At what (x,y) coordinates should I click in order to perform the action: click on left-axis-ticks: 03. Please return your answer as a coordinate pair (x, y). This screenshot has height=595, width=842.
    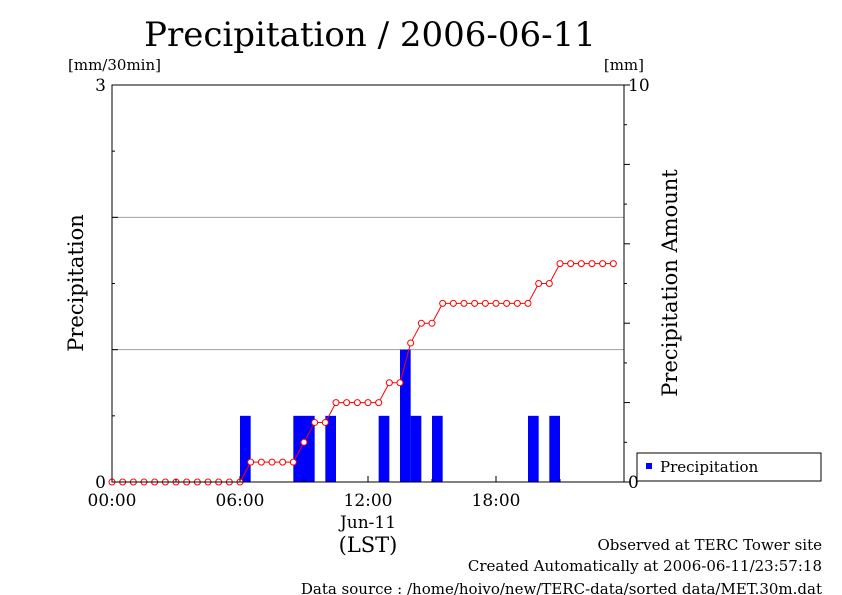
    Looking at the image, I should click on (106, 284).